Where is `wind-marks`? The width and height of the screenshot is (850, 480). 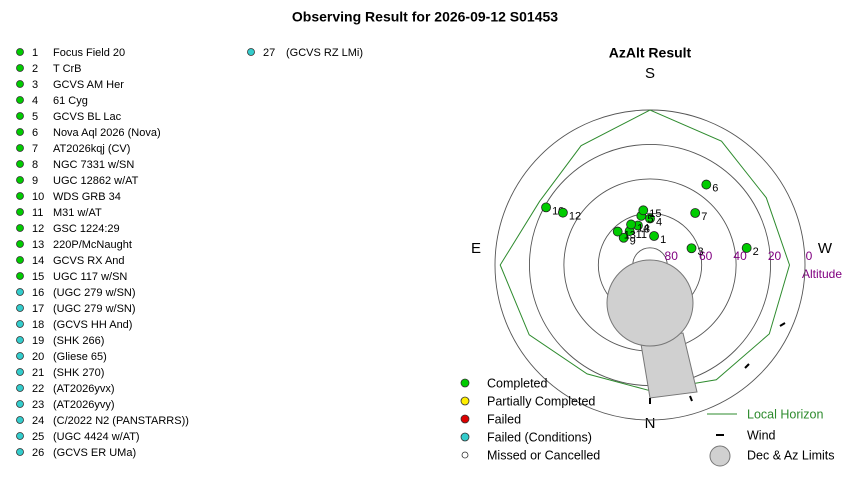 wind-marks is located at coordinates (717, 363).